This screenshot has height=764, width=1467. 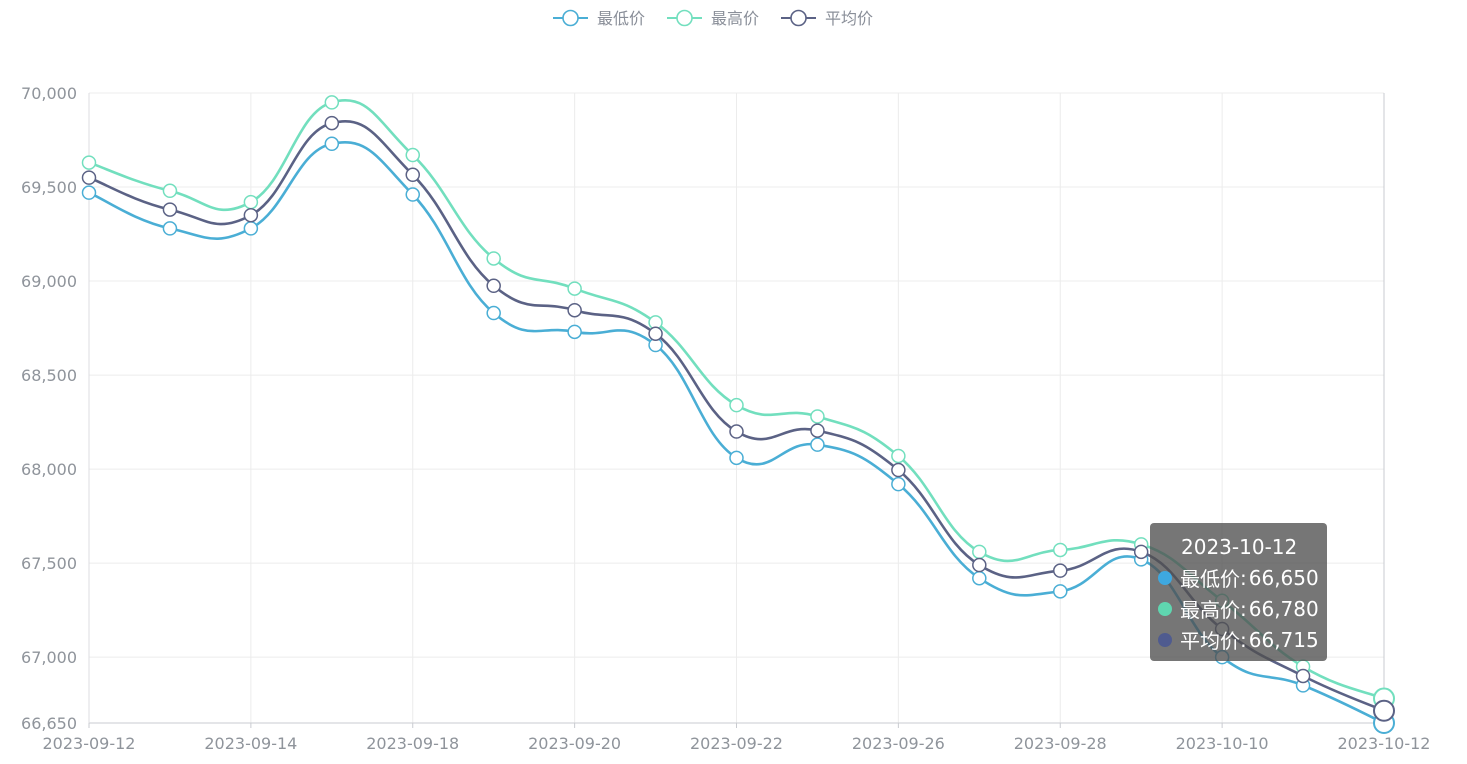 I want to click on tooltip-row-low: 最低价: 66,650, so click(x=1238, y=577).